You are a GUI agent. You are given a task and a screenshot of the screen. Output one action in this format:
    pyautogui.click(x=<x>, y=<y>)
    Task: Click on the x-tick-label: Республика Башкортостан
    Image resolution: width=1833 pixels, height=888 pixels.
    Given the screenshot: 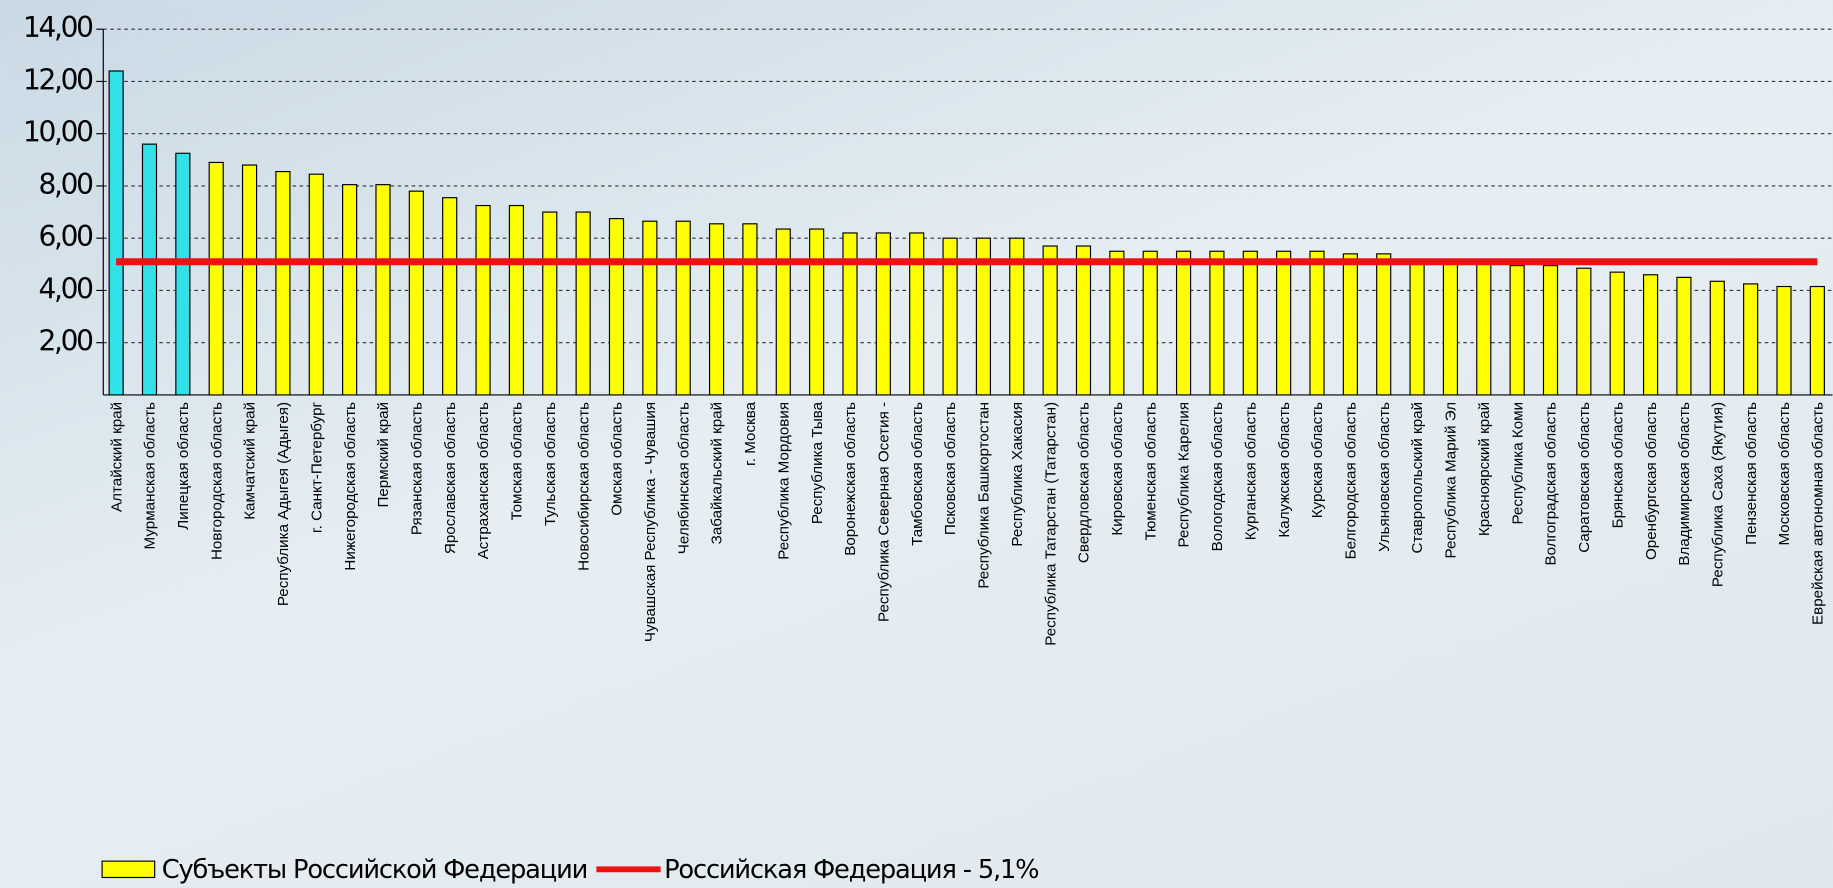 What is the action you would take?
    pyautogui.click(x=984, y=495)
    